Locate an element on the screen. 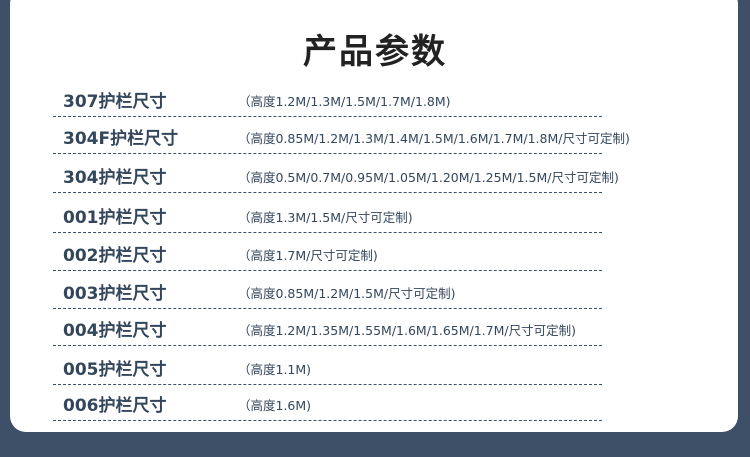 Image resolution: width=750 pixels, height=457 pixels. param-row: 003护栏尺寸 （高度0.85M/1.2M/1.5M/尺寸可定制) is located at coordinates (327, 290).